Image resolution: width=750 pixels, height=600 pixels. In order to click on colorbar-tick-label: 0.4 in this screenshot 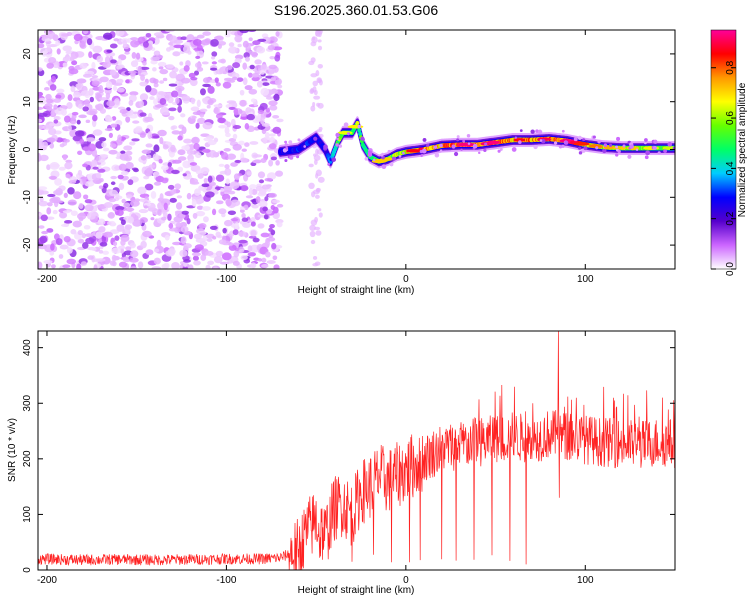, I will do `click(730, 168)`.